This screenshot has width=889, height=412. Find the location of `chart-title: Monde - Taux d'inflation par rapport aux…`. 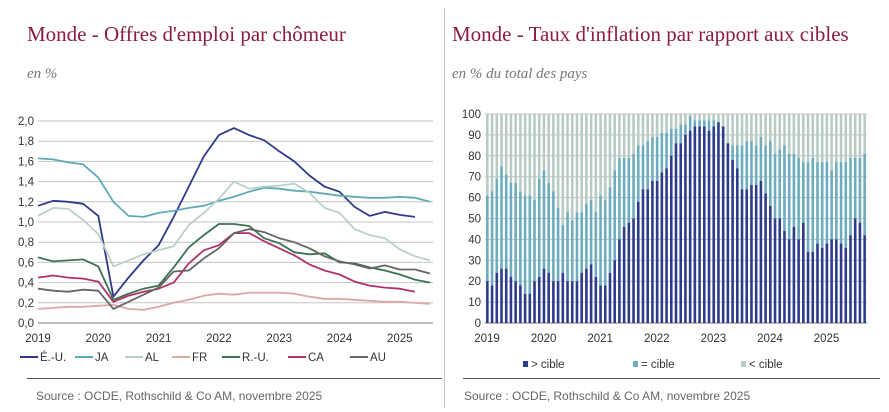

chart-title: Monde - Taux d'inflation par rapport aux… is located at coordinates (650, 34).